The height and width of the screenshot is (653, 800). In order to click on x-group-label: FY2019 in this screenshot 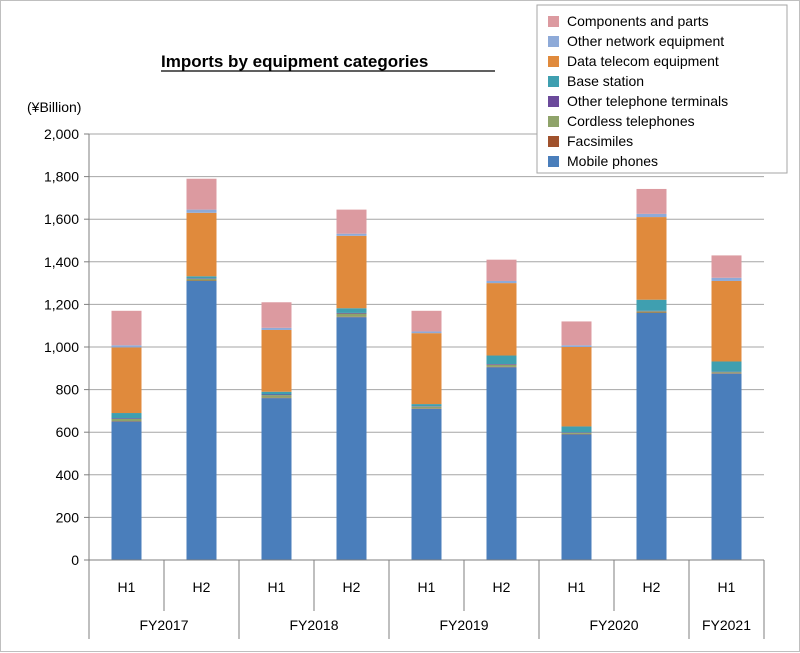, I will do `click(463, 625)`.